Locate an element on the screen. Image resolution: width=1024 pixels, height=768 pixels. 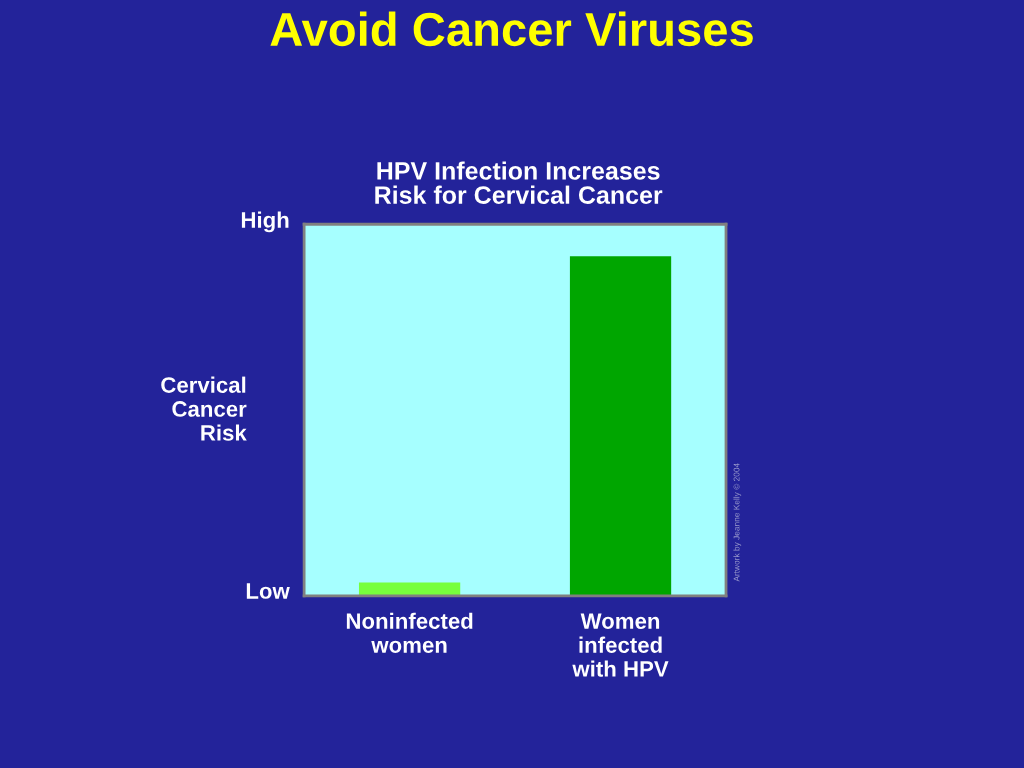
chart-title: Avoid Cancer Viruses is located at coordinates (511, 29).